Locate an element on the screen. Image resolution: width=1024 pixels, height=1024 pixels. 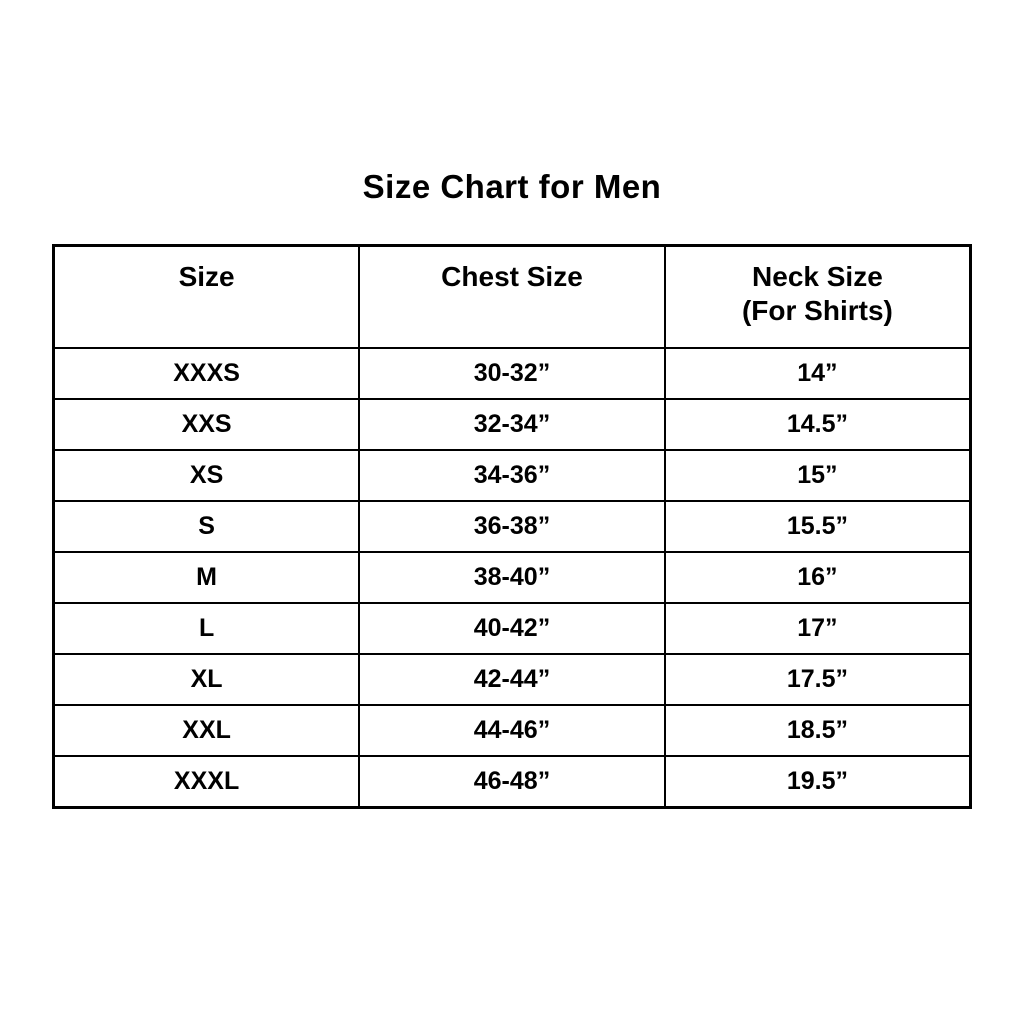
table-row: XXXL 46-48” 19.5” is located at coordinates (512, 782).